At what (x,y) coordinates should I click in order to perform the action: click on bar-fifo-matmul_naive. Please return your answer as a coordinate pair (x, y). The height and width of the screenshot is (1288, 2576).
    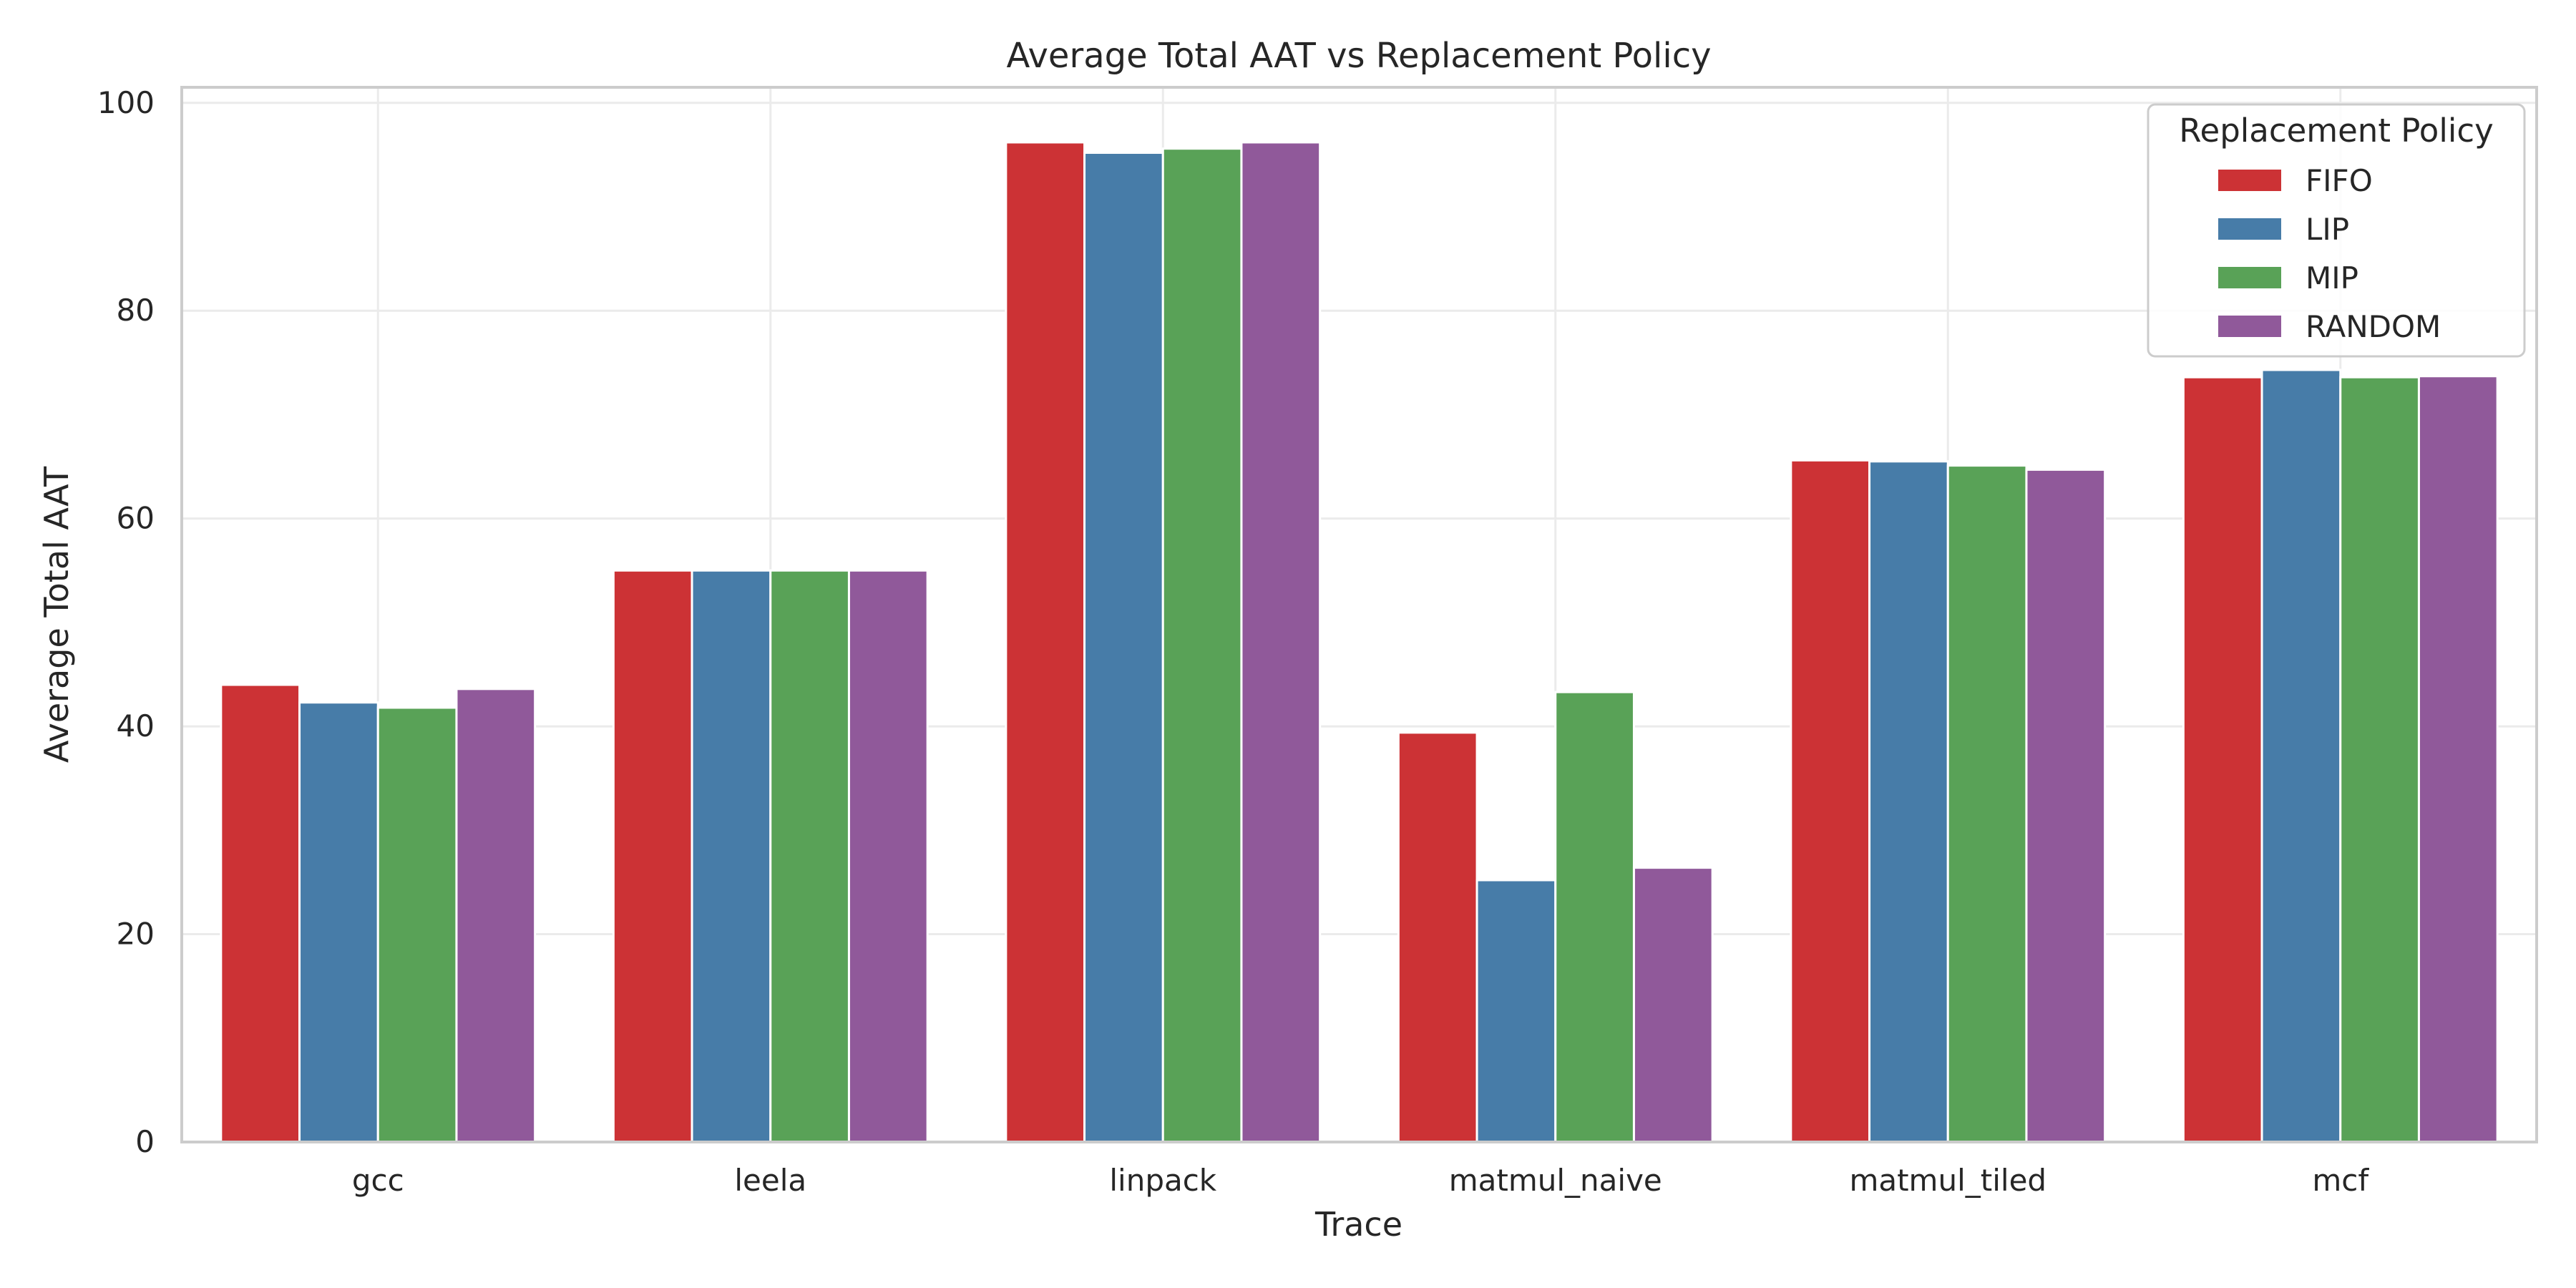
    Looking at the image, I should click on (1437, 937).